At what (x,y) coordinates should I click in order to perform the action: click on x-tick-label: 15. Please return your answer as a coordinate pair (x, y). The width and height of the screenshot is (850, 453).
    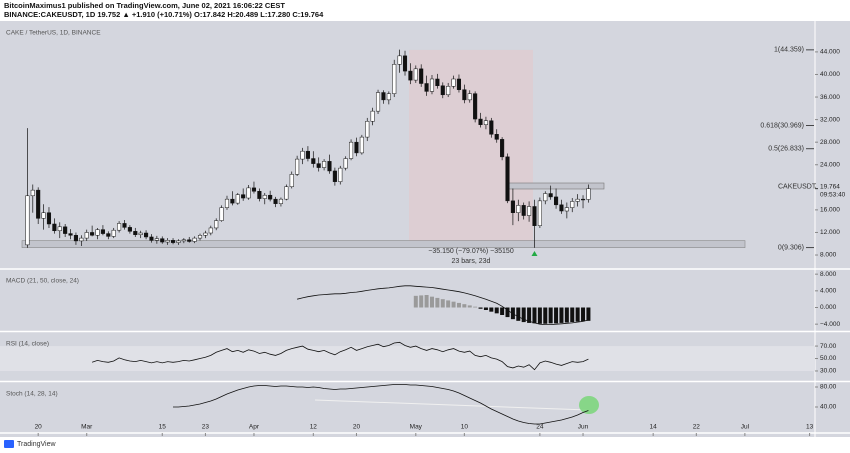
    Looking at the image, I should click on (163, 427).